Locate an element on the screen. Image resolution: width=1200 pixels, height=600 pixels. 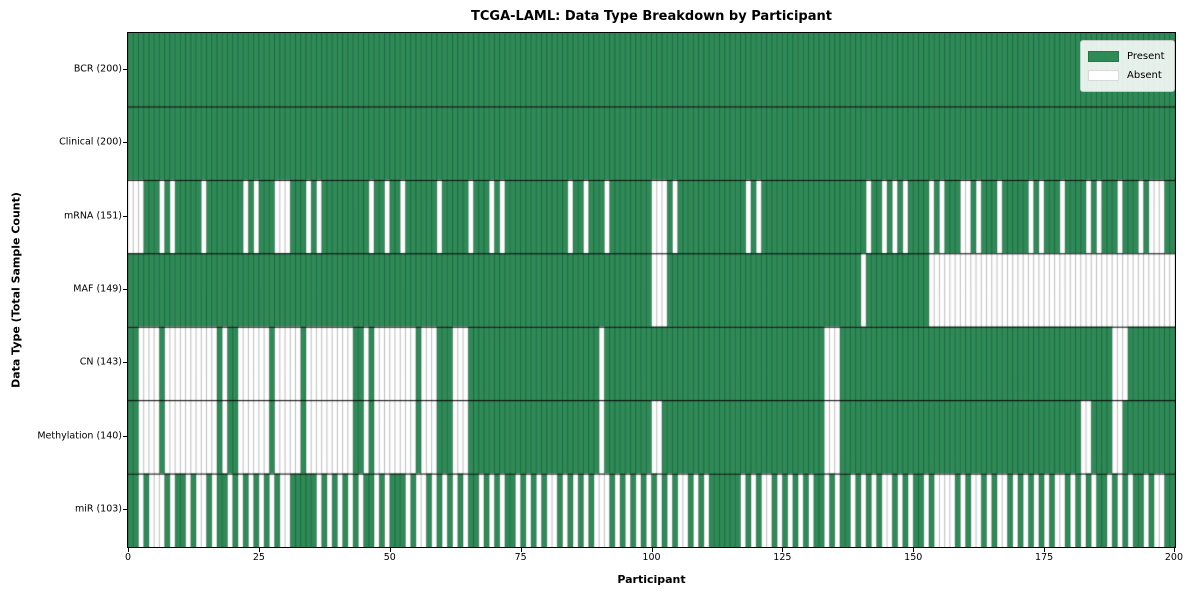
x-tick-label-100: 100 is located at coordinates (651, 557).